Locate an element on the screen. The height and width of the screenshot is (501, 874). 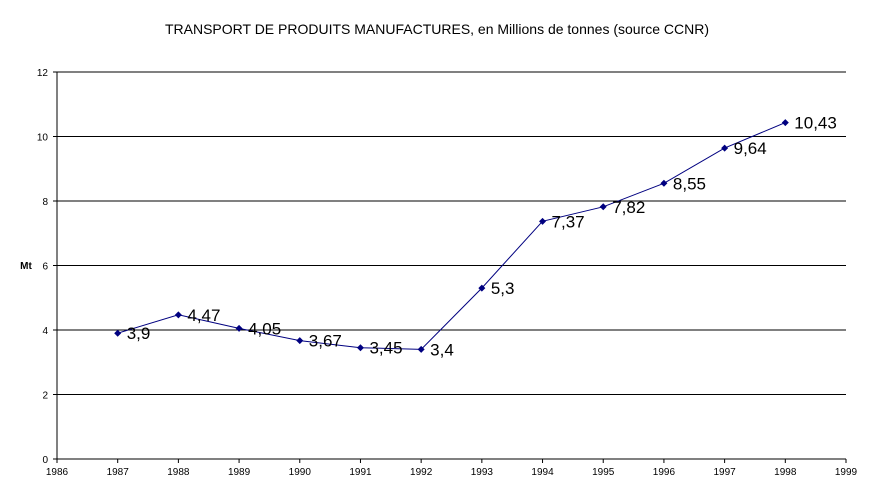
y-tick-label: 2 is located at coordinates (45, 396).